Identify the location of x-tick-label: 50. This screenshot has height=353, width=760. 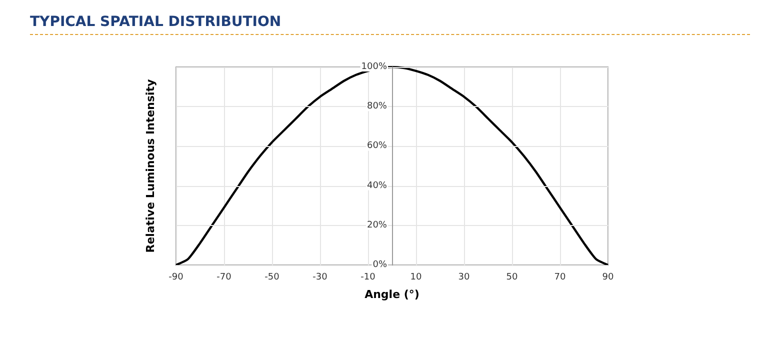
(512, 277).